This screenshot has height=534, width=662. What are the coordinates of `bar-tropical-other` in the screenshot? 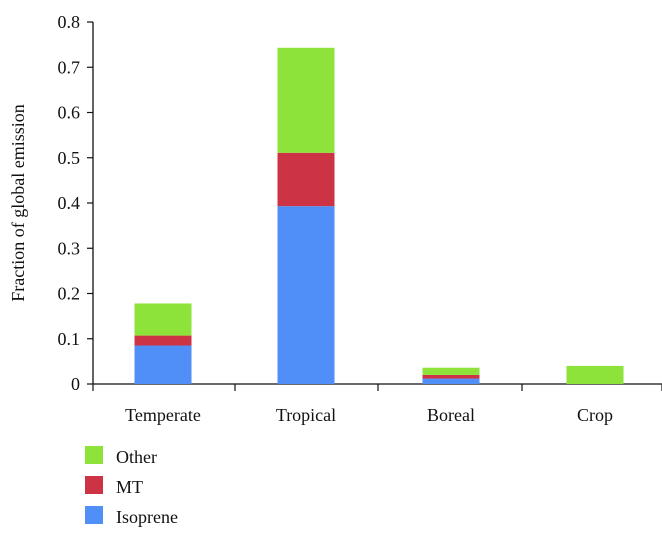 It's located at (306, 100).